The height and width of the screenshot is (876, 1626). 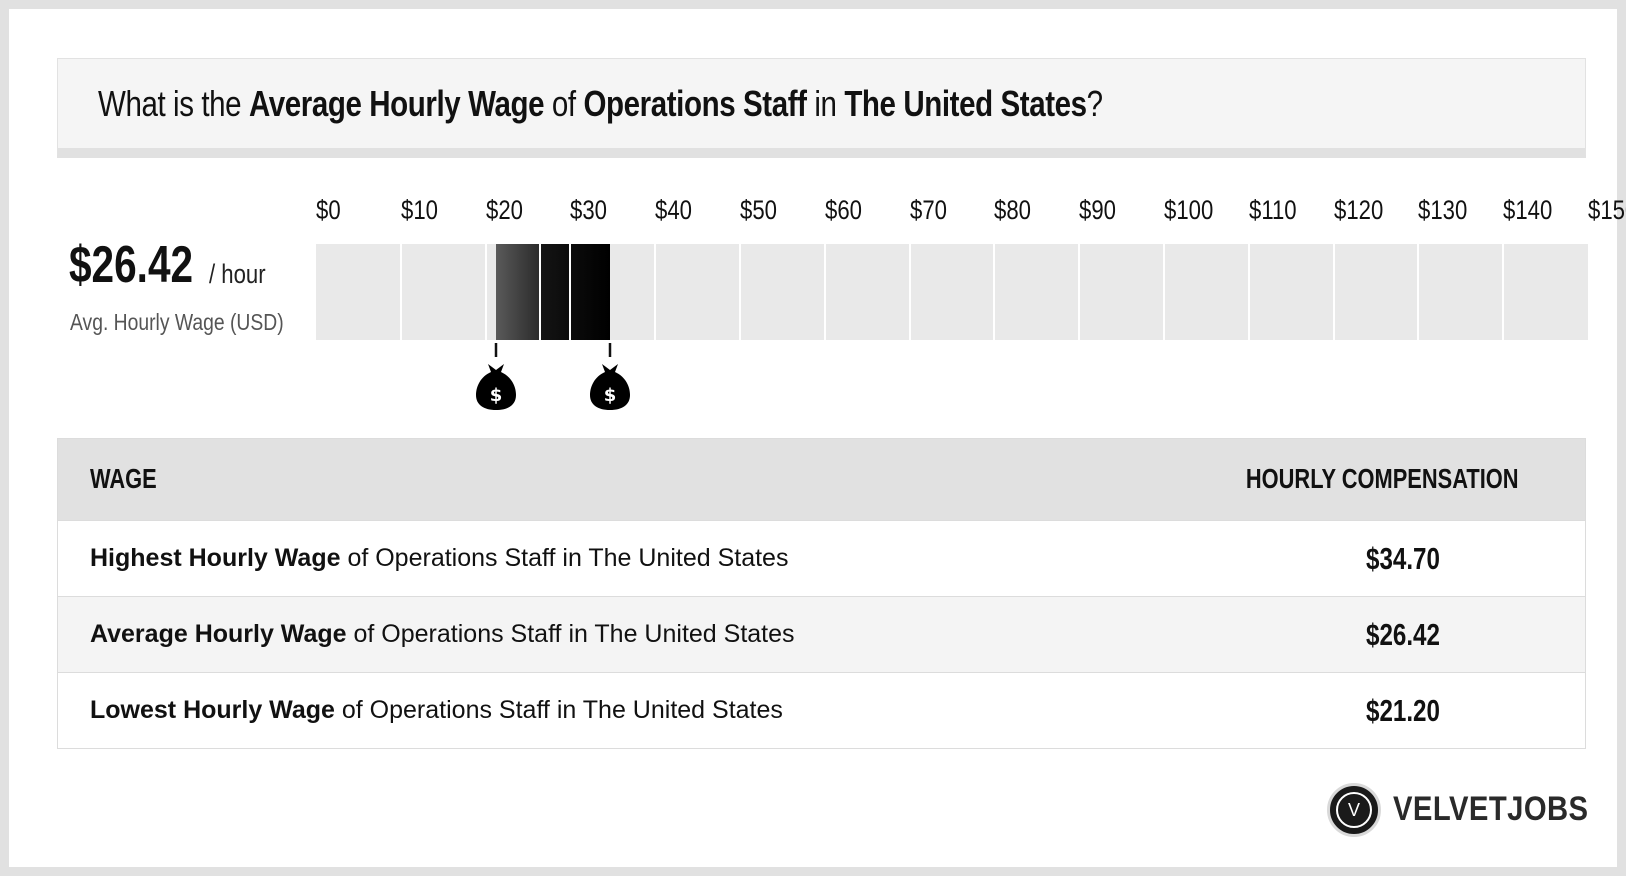 What do you see at coordinates (817, 378) in the screenshot?
I see `range-markers: $ $` at bounding box center [817, 378].